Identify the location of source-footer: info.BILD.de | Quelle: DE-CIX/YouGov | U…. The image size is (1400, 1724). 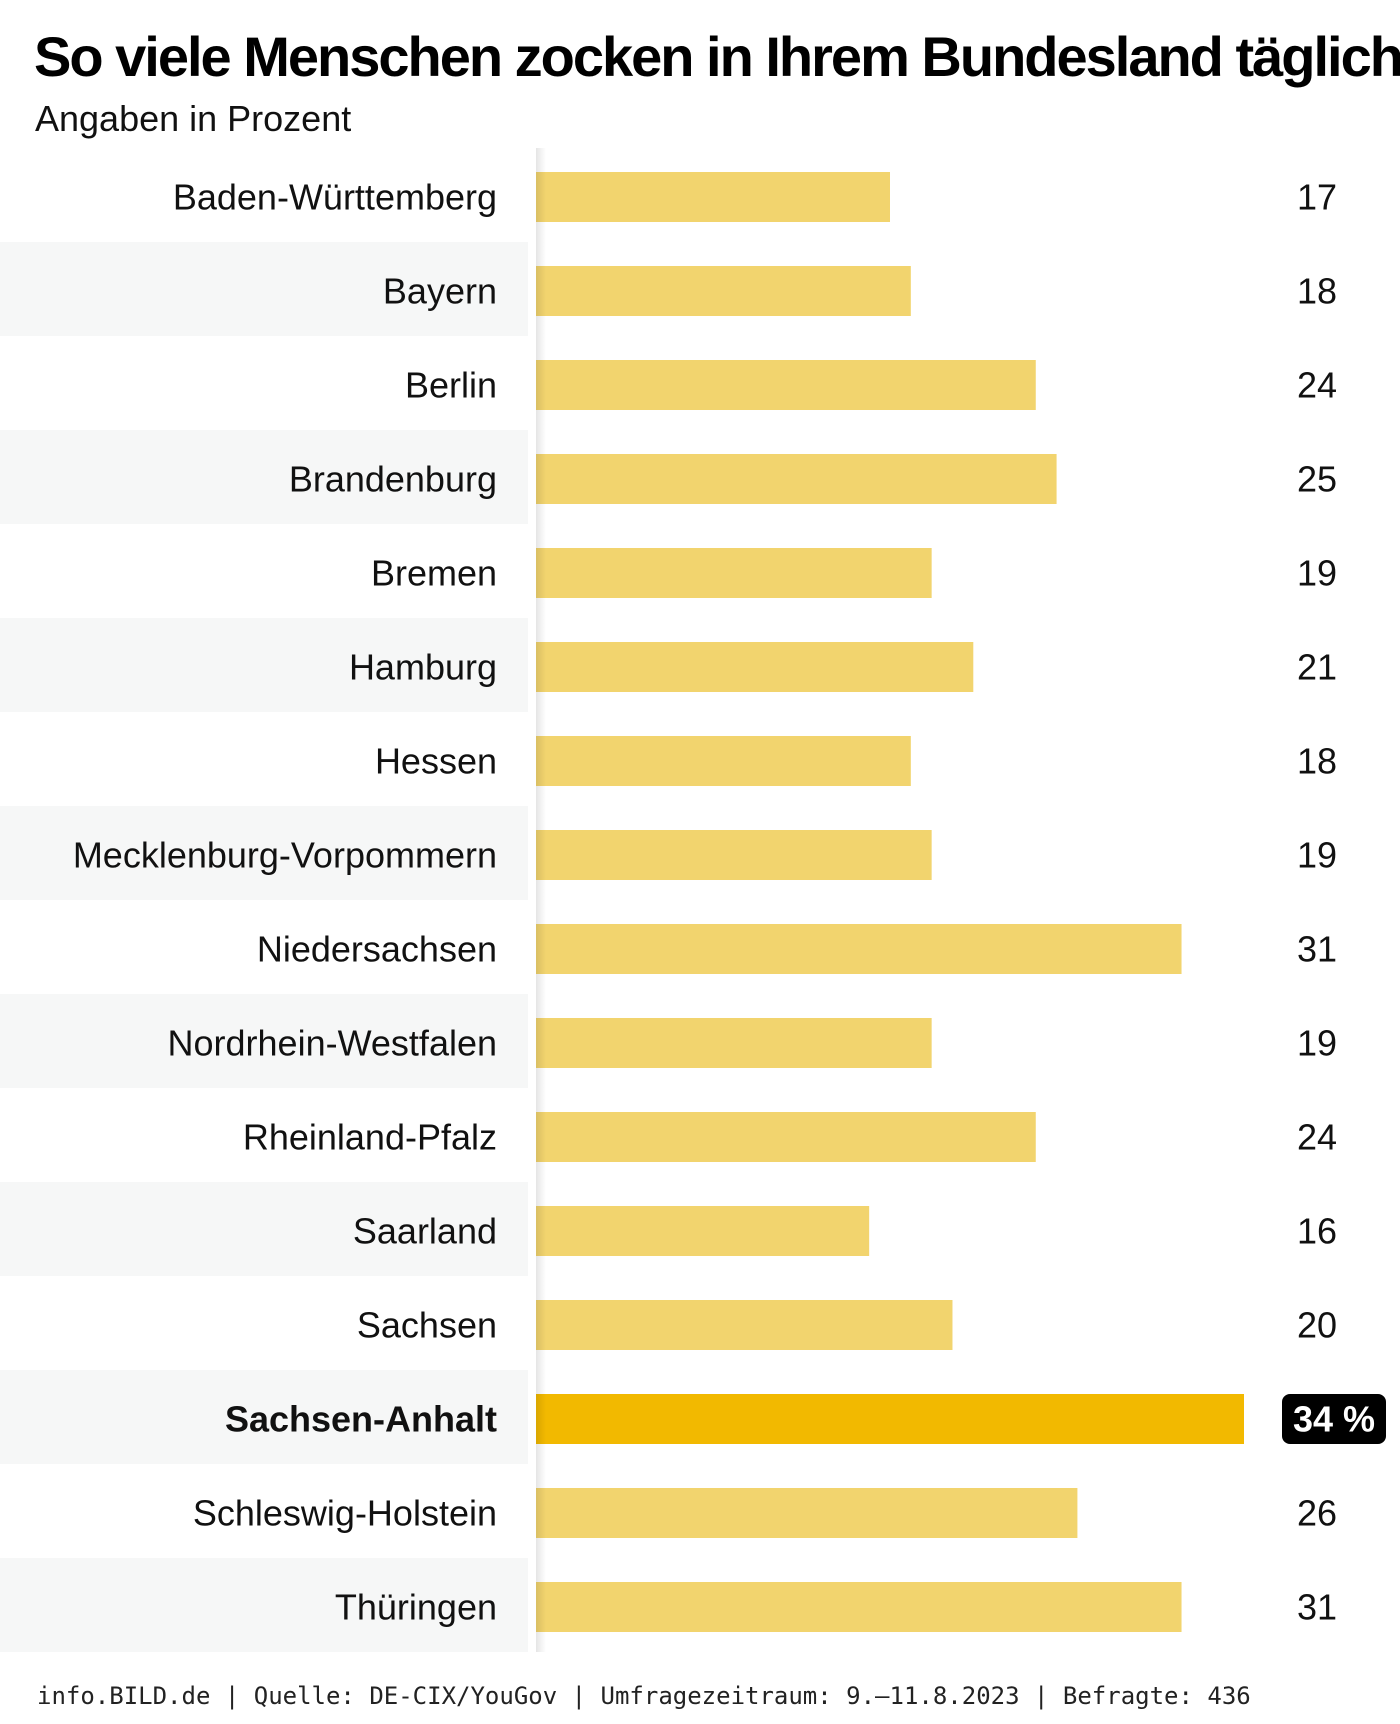
(644, 1696).